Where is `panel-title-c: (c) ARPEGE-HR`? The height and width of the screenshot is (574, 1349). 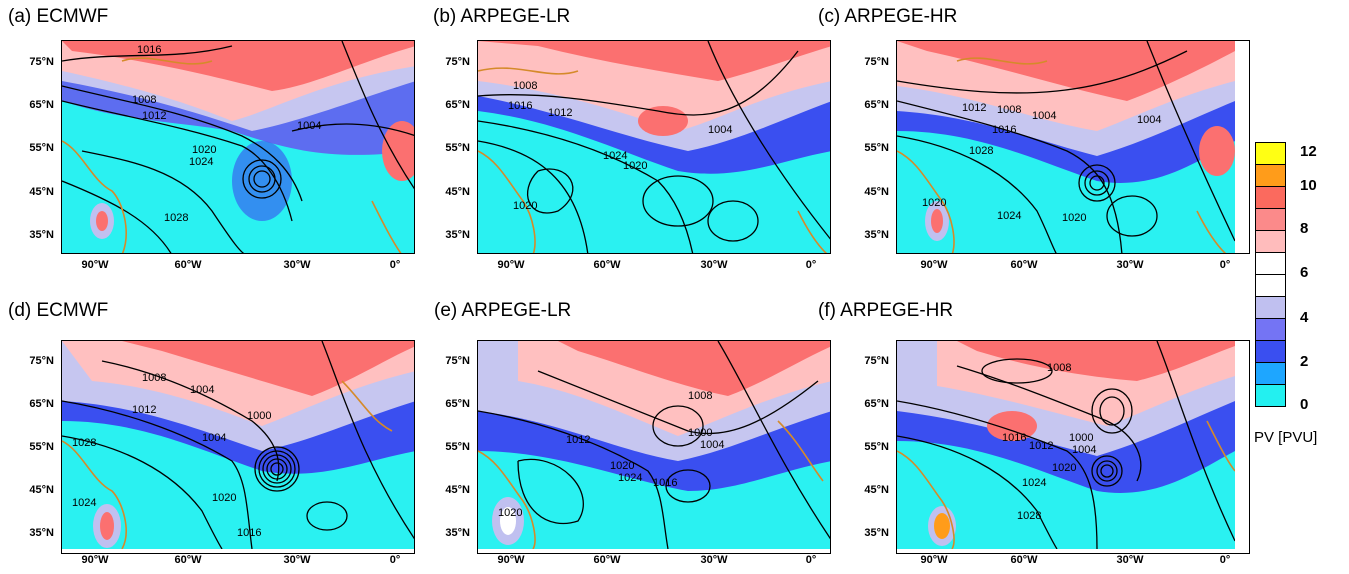 panel-title-c: (c) ARPEGE-HR is located at coordinates (888, 16).